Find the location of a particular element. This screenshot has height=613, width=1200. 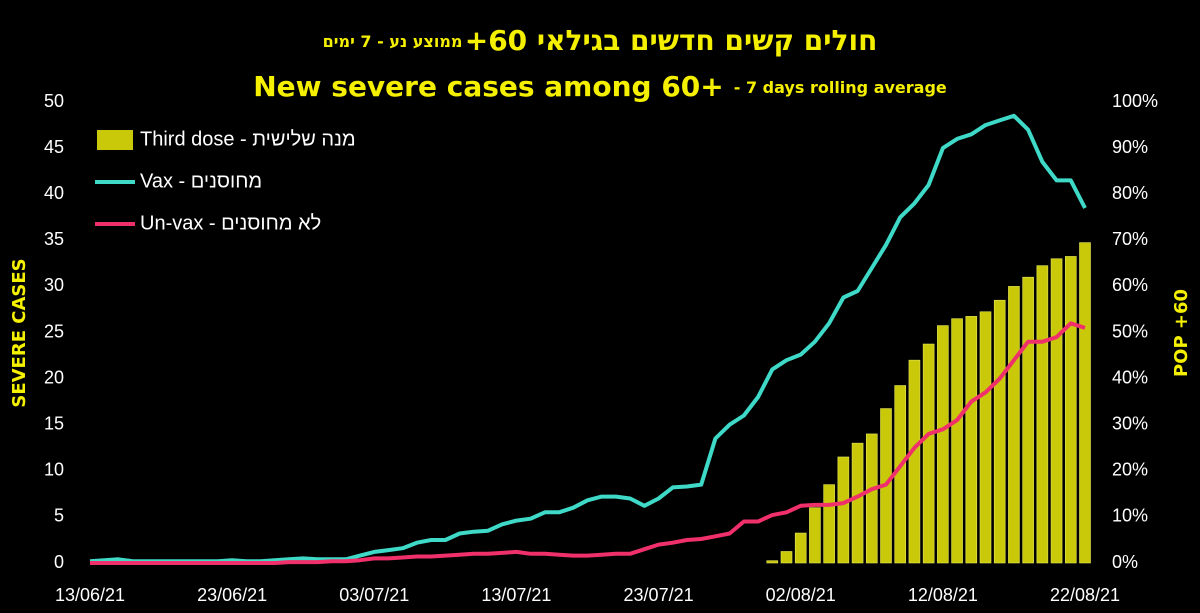

y2-tick-label: 20% is located at coordinates (1130, 470).